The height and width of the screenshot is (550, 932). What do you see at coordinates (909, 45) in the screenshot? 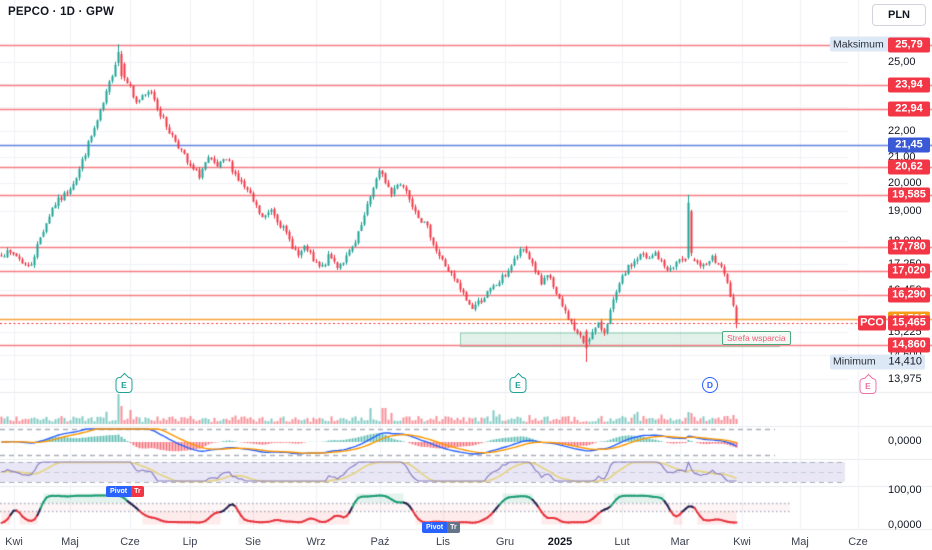
I see `price-level-chip: 25,79` at bounding box center [909, 45].